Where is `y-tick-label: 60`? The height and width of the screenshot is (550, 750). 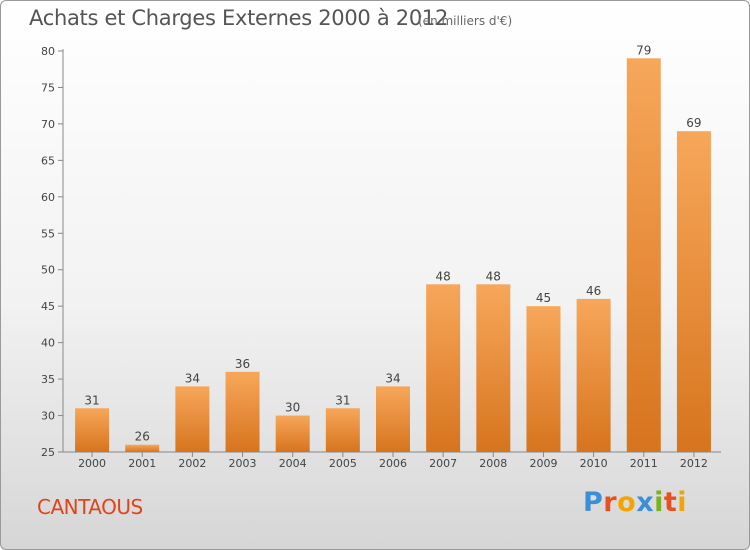 y-tick-label: 60 is located at coordinates (48, 197).